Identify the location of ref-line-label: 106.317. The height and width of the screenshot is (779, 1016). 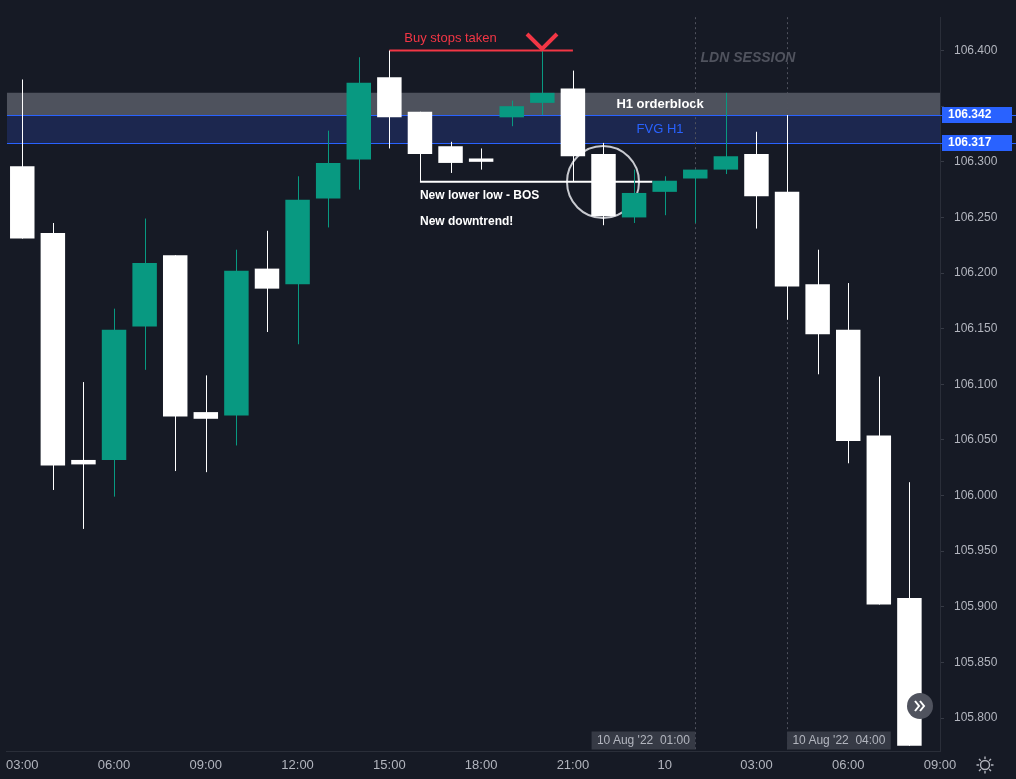
(970, 142).